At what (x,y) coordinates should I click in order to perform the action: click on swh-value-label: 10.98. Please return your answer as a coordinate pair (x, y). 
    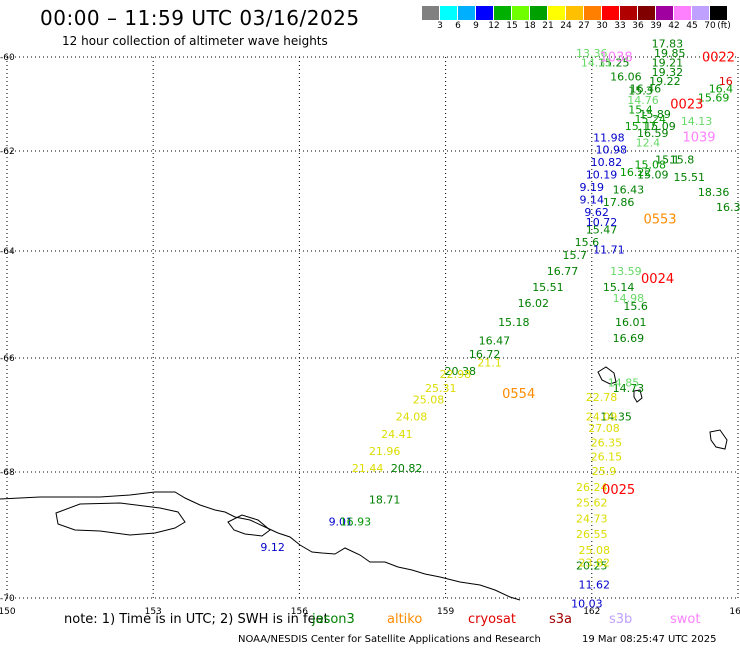
    Looking at the image, I should click on (612, 150).